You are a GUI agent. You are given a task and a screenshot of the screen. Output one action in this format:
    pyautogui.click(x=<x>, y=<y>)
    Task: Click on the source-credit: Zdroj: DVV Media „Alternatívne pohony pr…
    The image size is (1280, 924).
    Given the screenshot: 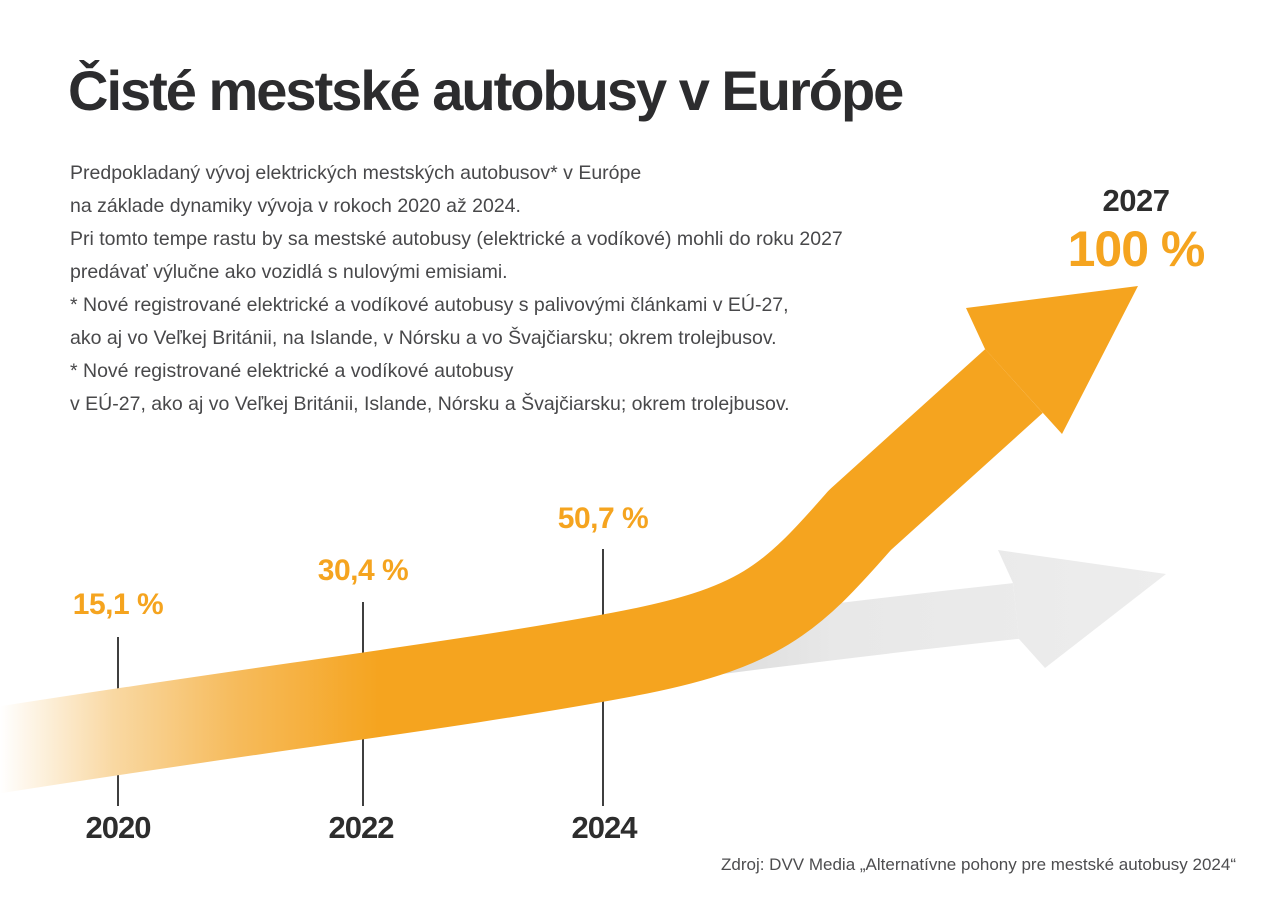 What is the action you would take?
    pyautogui.click(x=978, y=864)
    